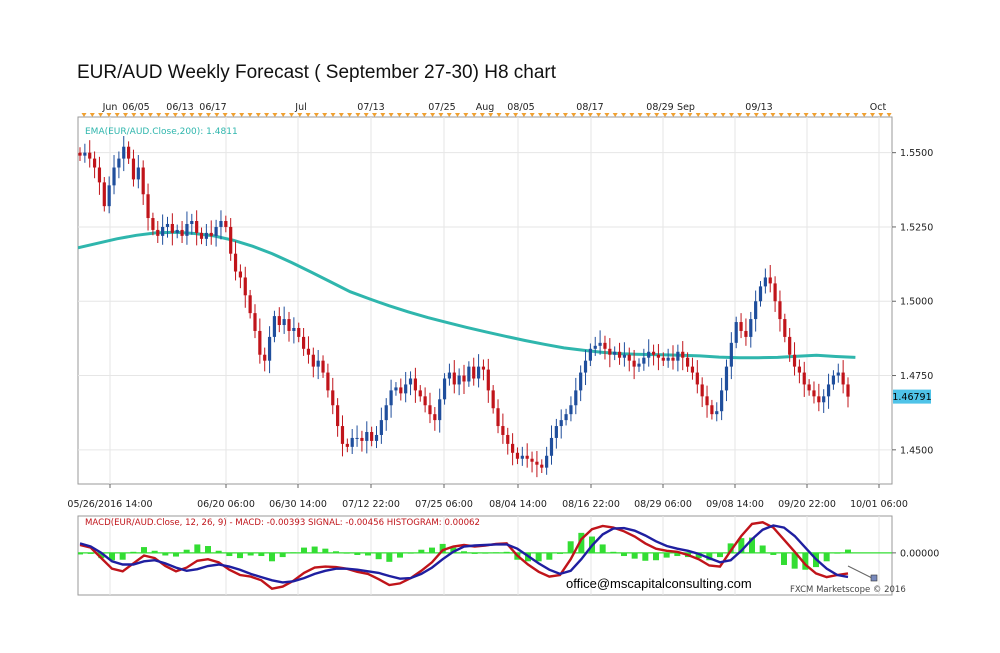 The height and width of the screenshot is (653, 1000). What do you see at coordinates (848, 590) in the screenshot?
I see `copyright-label: FXCM Marketscope © 2016` at bounding box center [848, 590].